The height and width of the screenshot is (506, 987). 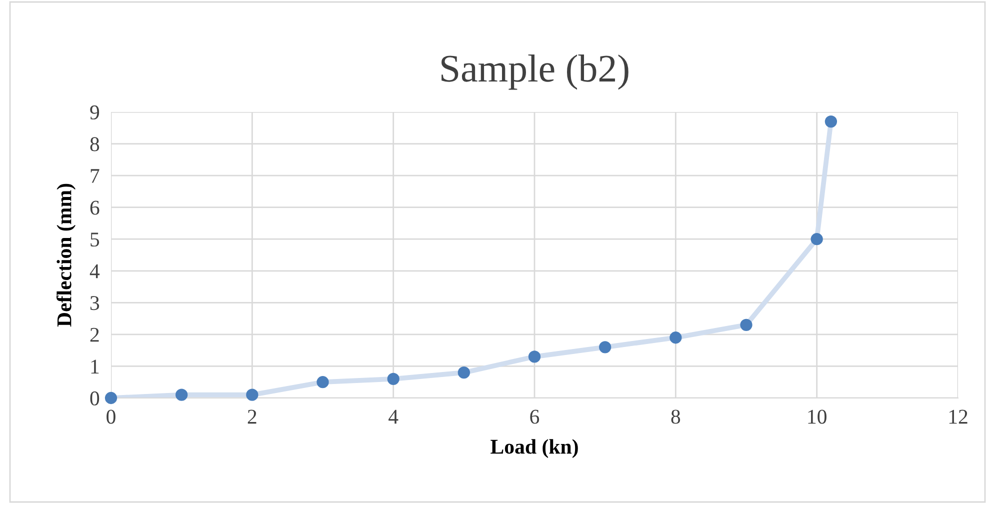 What do you see at coordinates (111, 417) in the screenshot?
I see `x-tick-label: 0` at bounding box center [111, 417].